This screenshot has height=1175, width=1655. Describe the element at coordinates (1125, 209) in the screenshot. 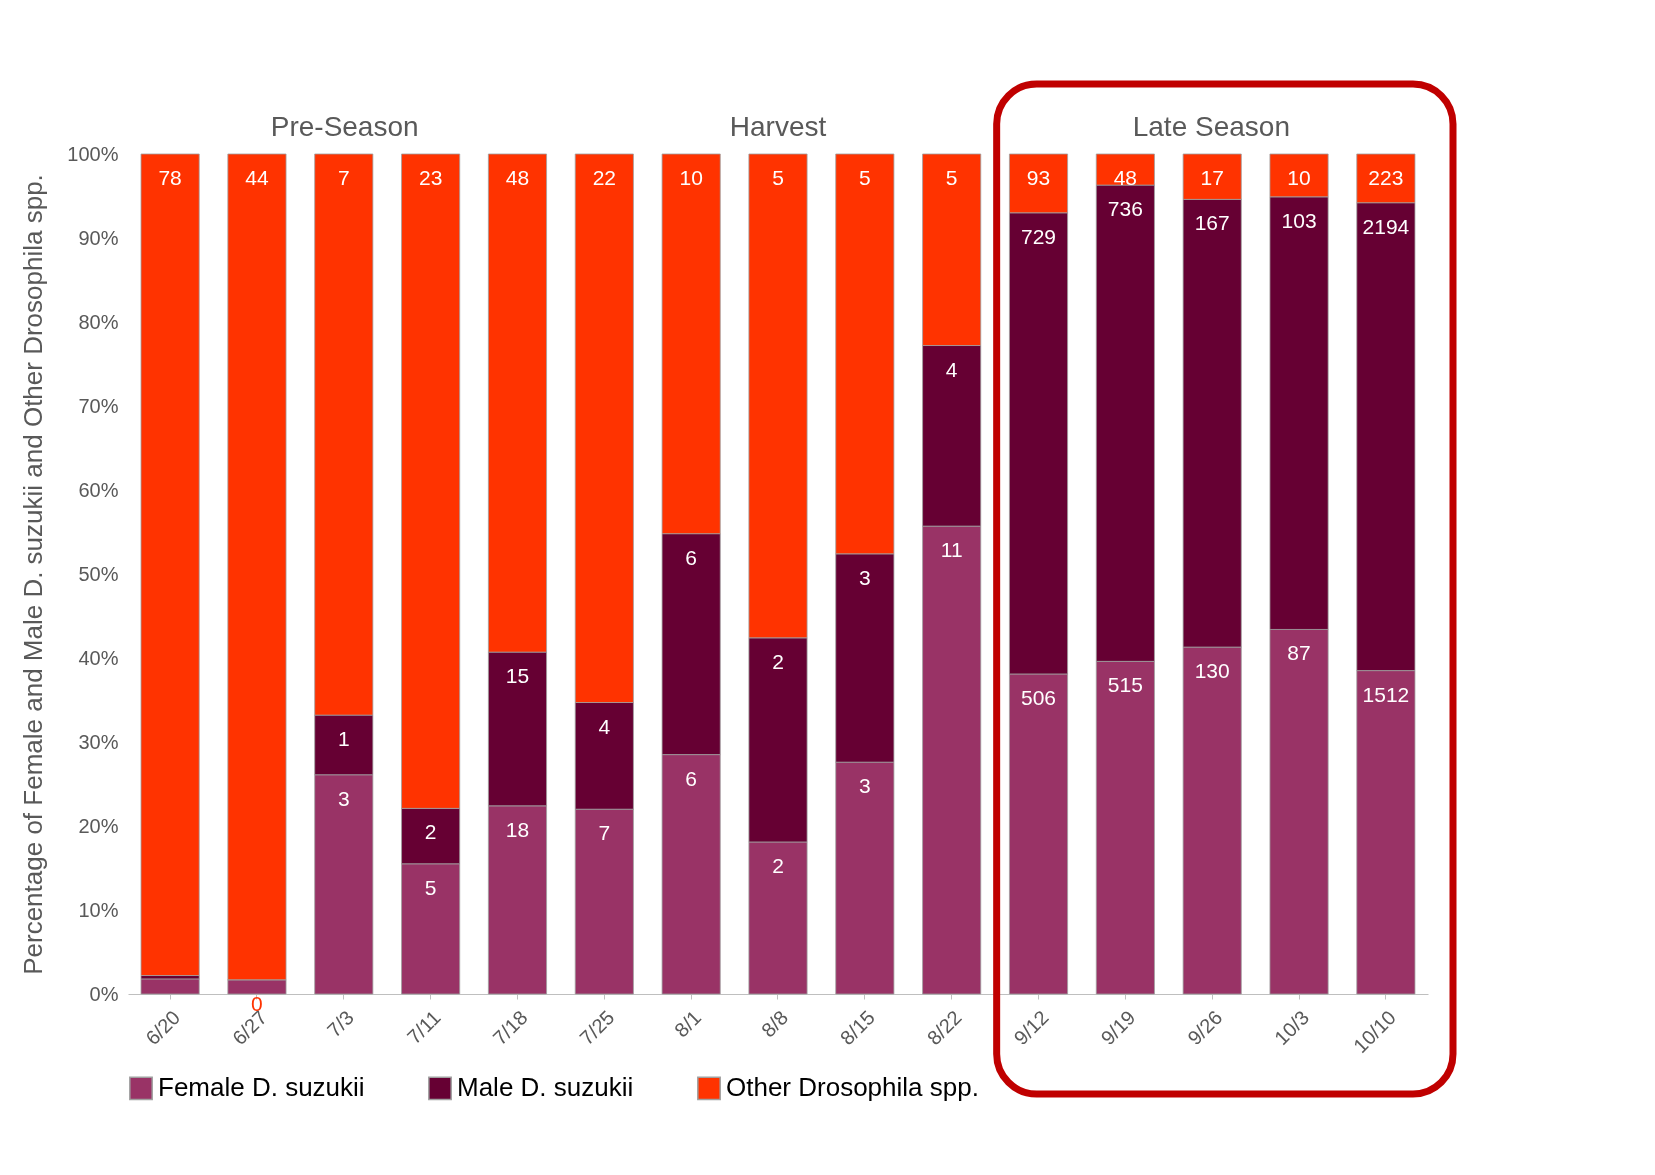

I see `annotation: 736` at that location.